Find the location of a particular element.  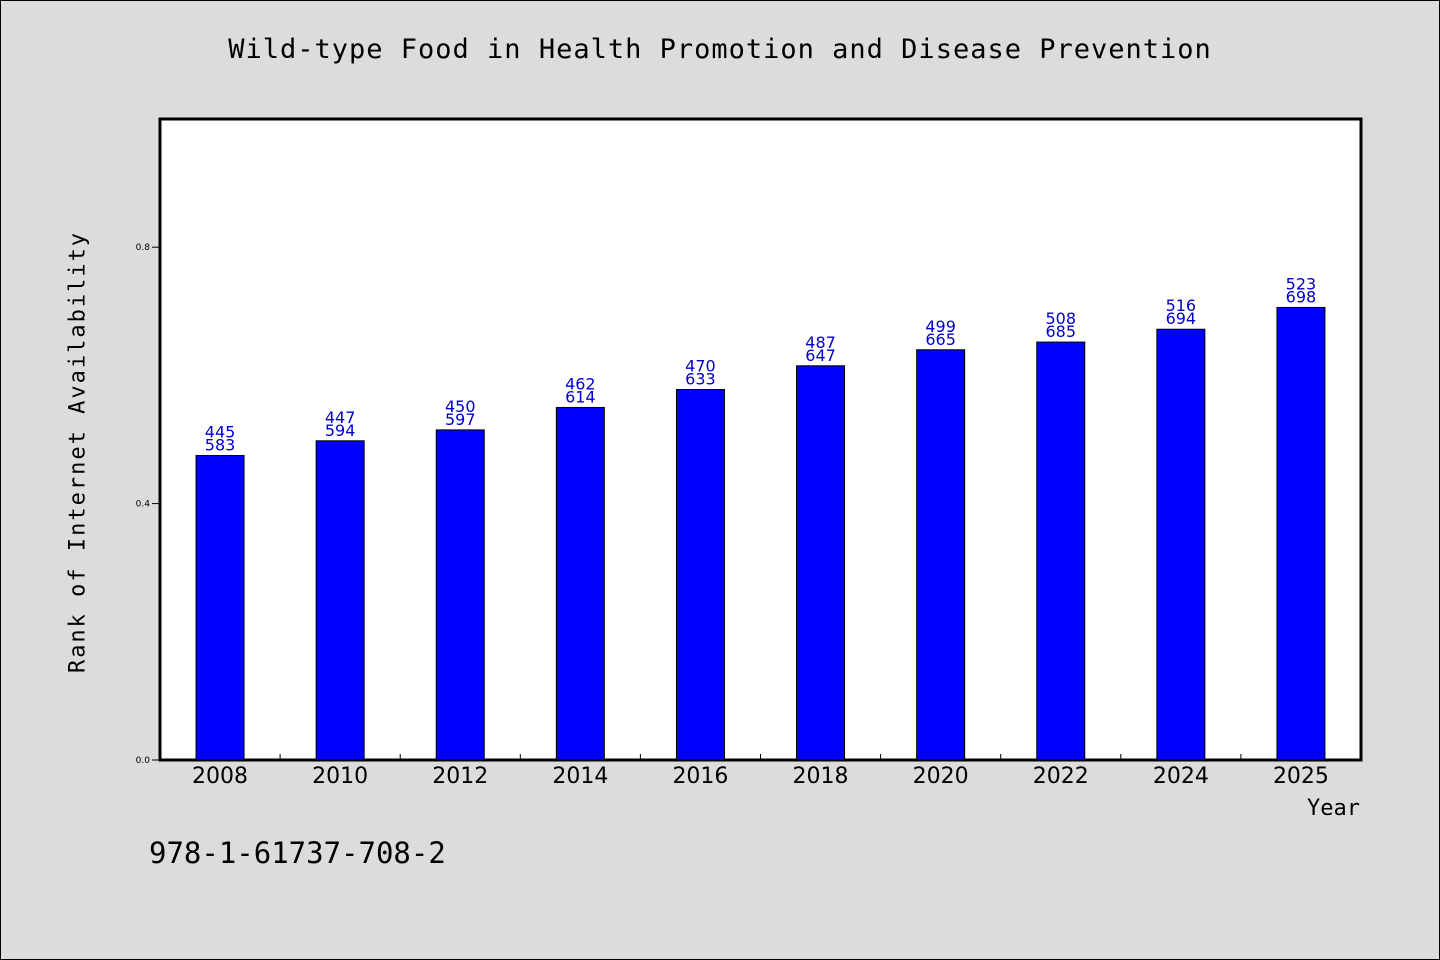

x-tick-label: 2014 is located at coordinates (580, 776).